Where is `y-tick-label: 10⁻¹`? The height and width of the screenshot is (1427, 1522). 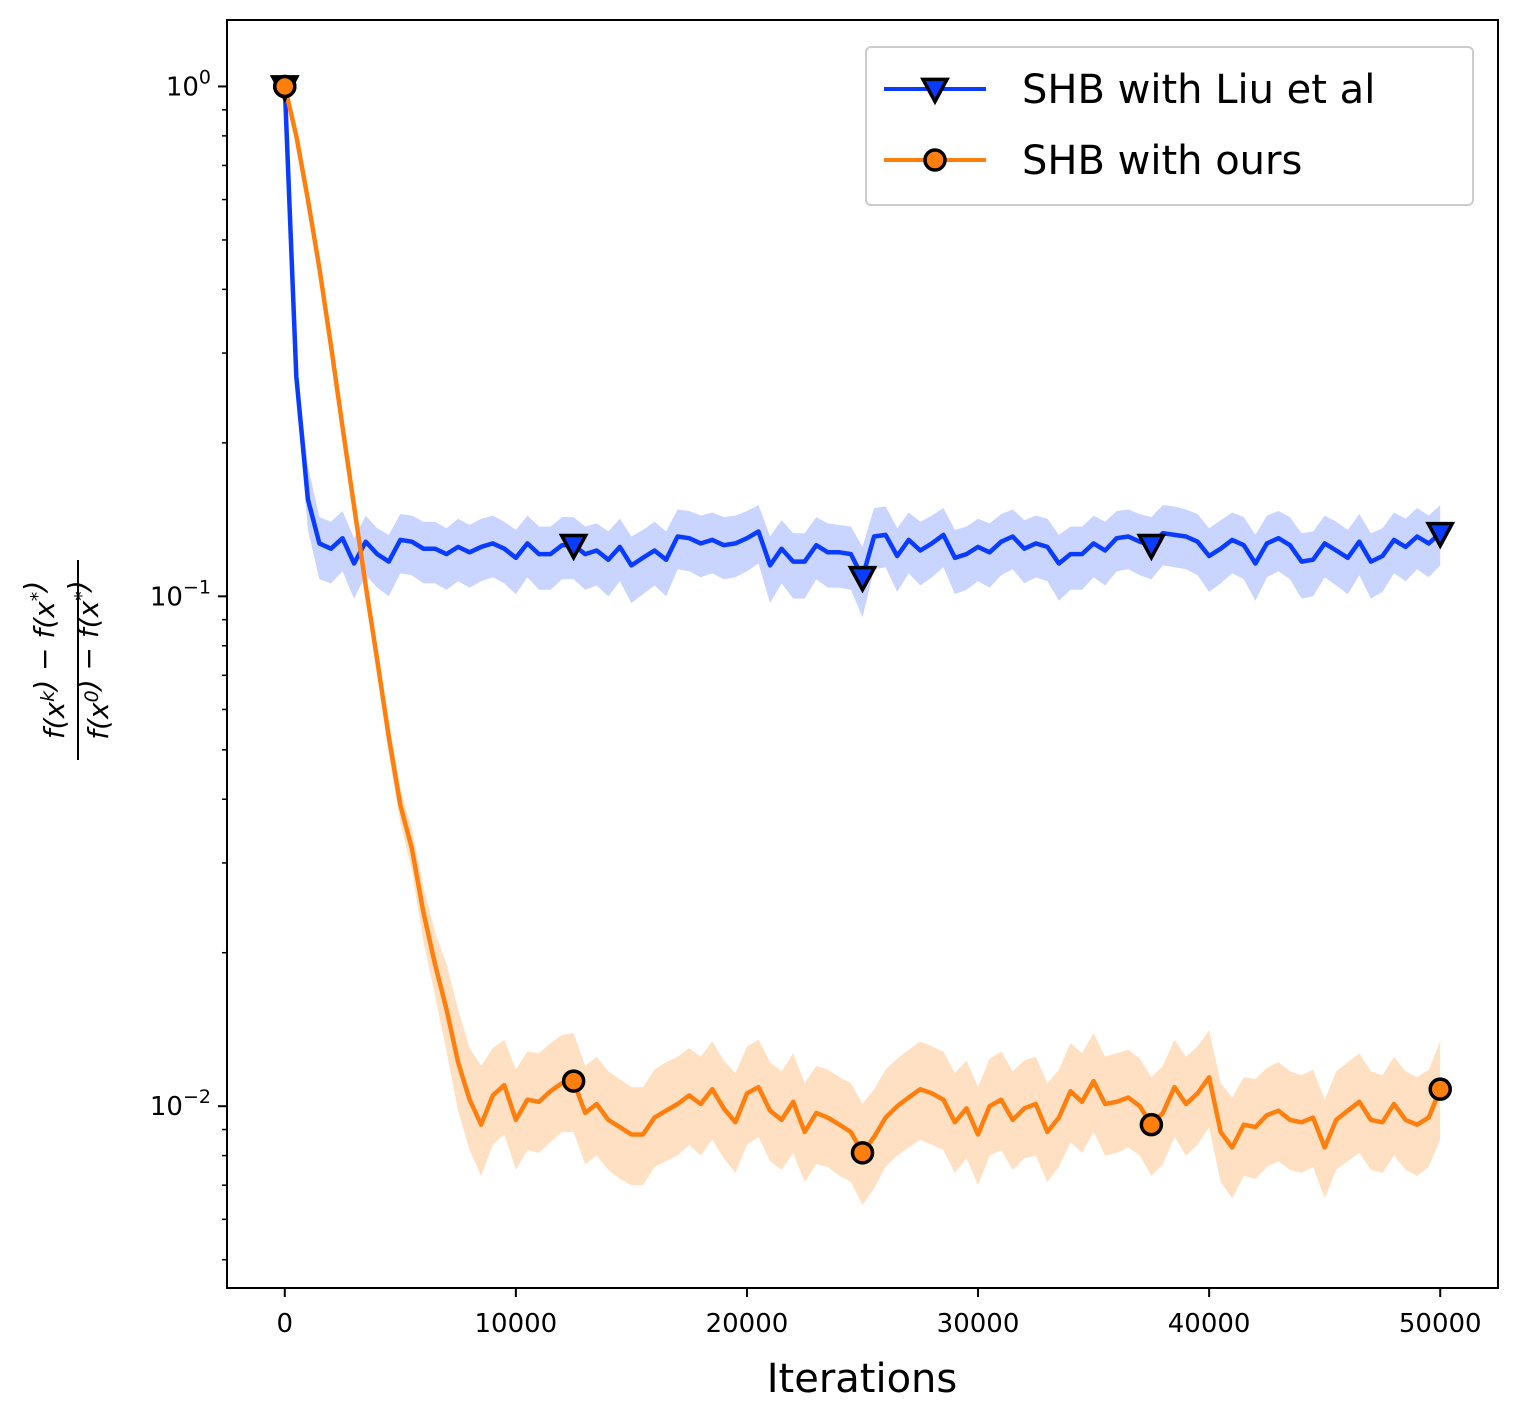 y-tick-label: 10⁻¹ is located at coordinates (180, 594).